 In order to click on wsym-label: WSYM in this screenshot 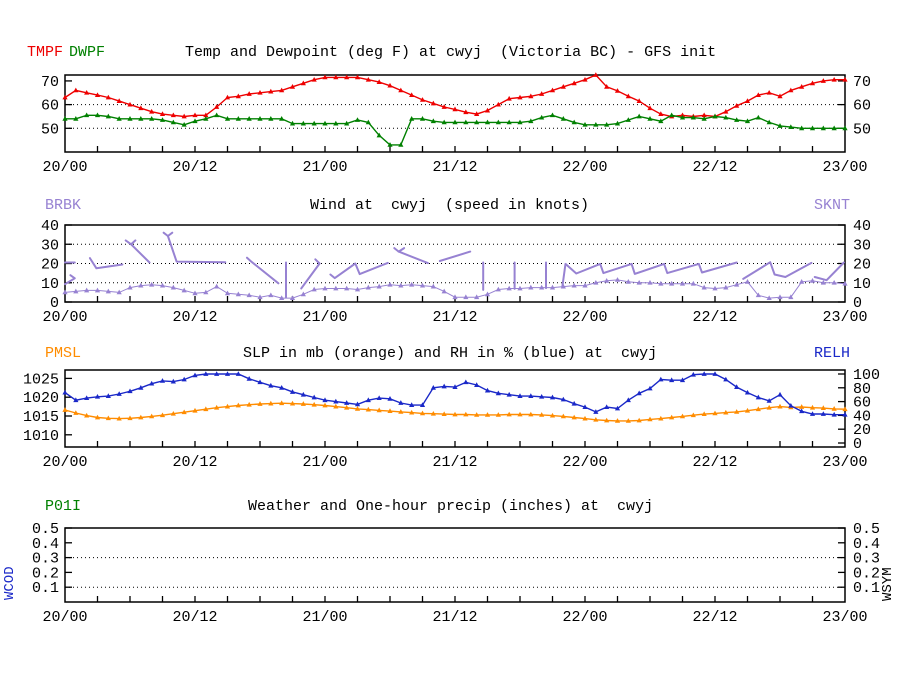, I will do `click(888, 584)`.